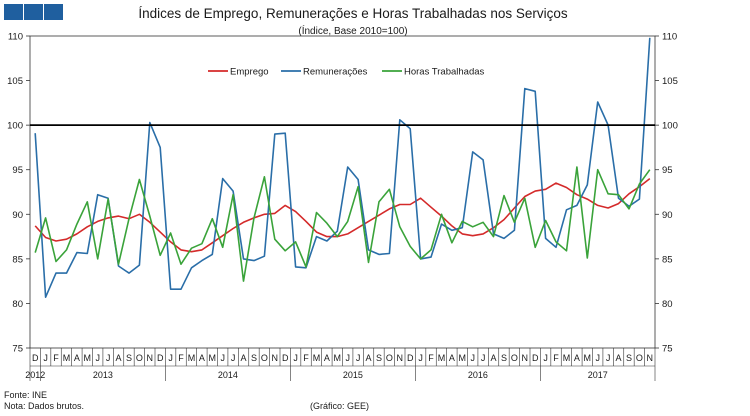 Image resolution: width=750 pixels, height=416 pixels. I want to click on x-tick-label-year: 2012, so click(35, 375).